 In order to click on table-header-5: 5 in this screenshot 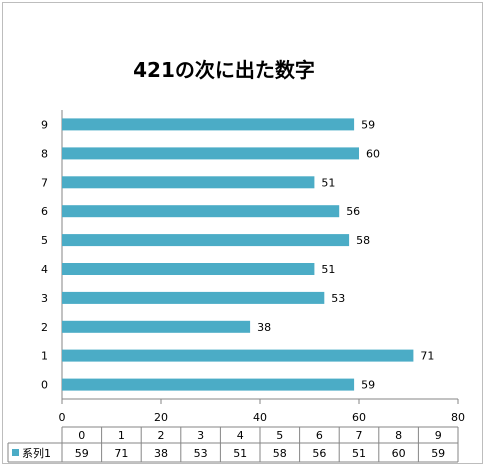, I will do `click(279, 435)`.